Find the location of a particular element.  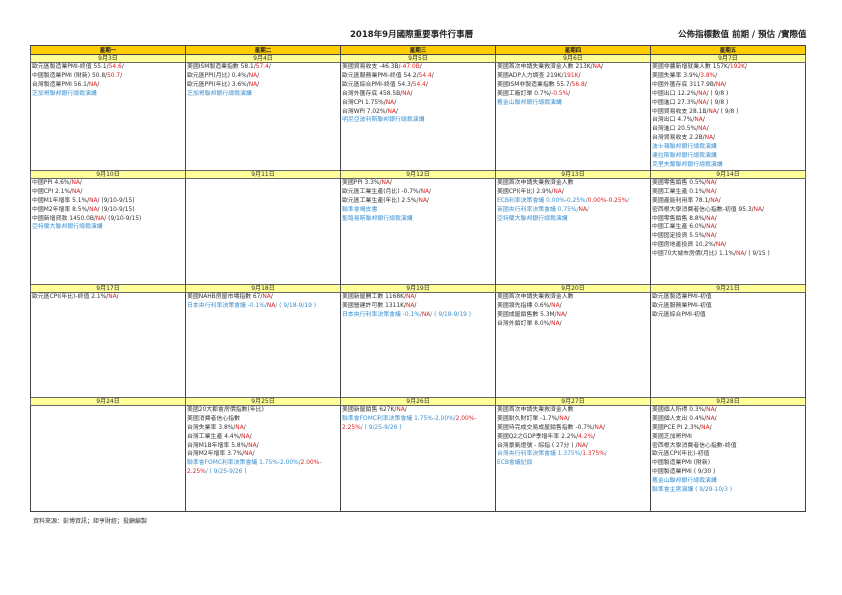

date-cell: 9月21日 is located at coordinates (728, 288).